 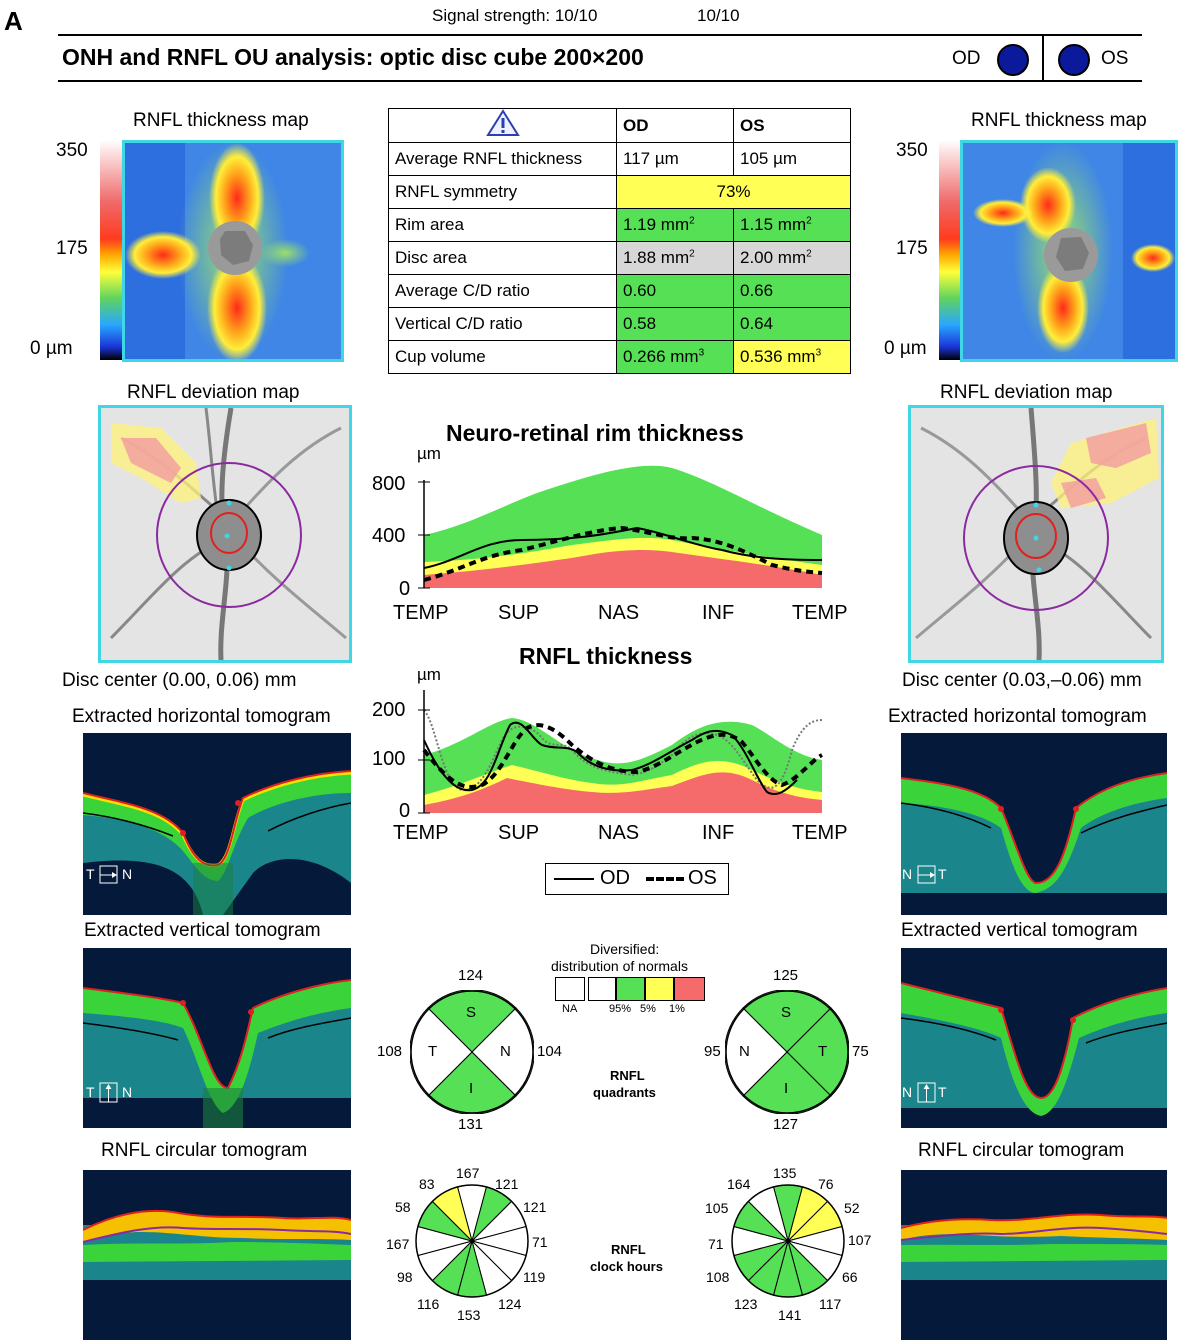 I want to click on os-clock-value: 141, so click(x=790, y=1315).